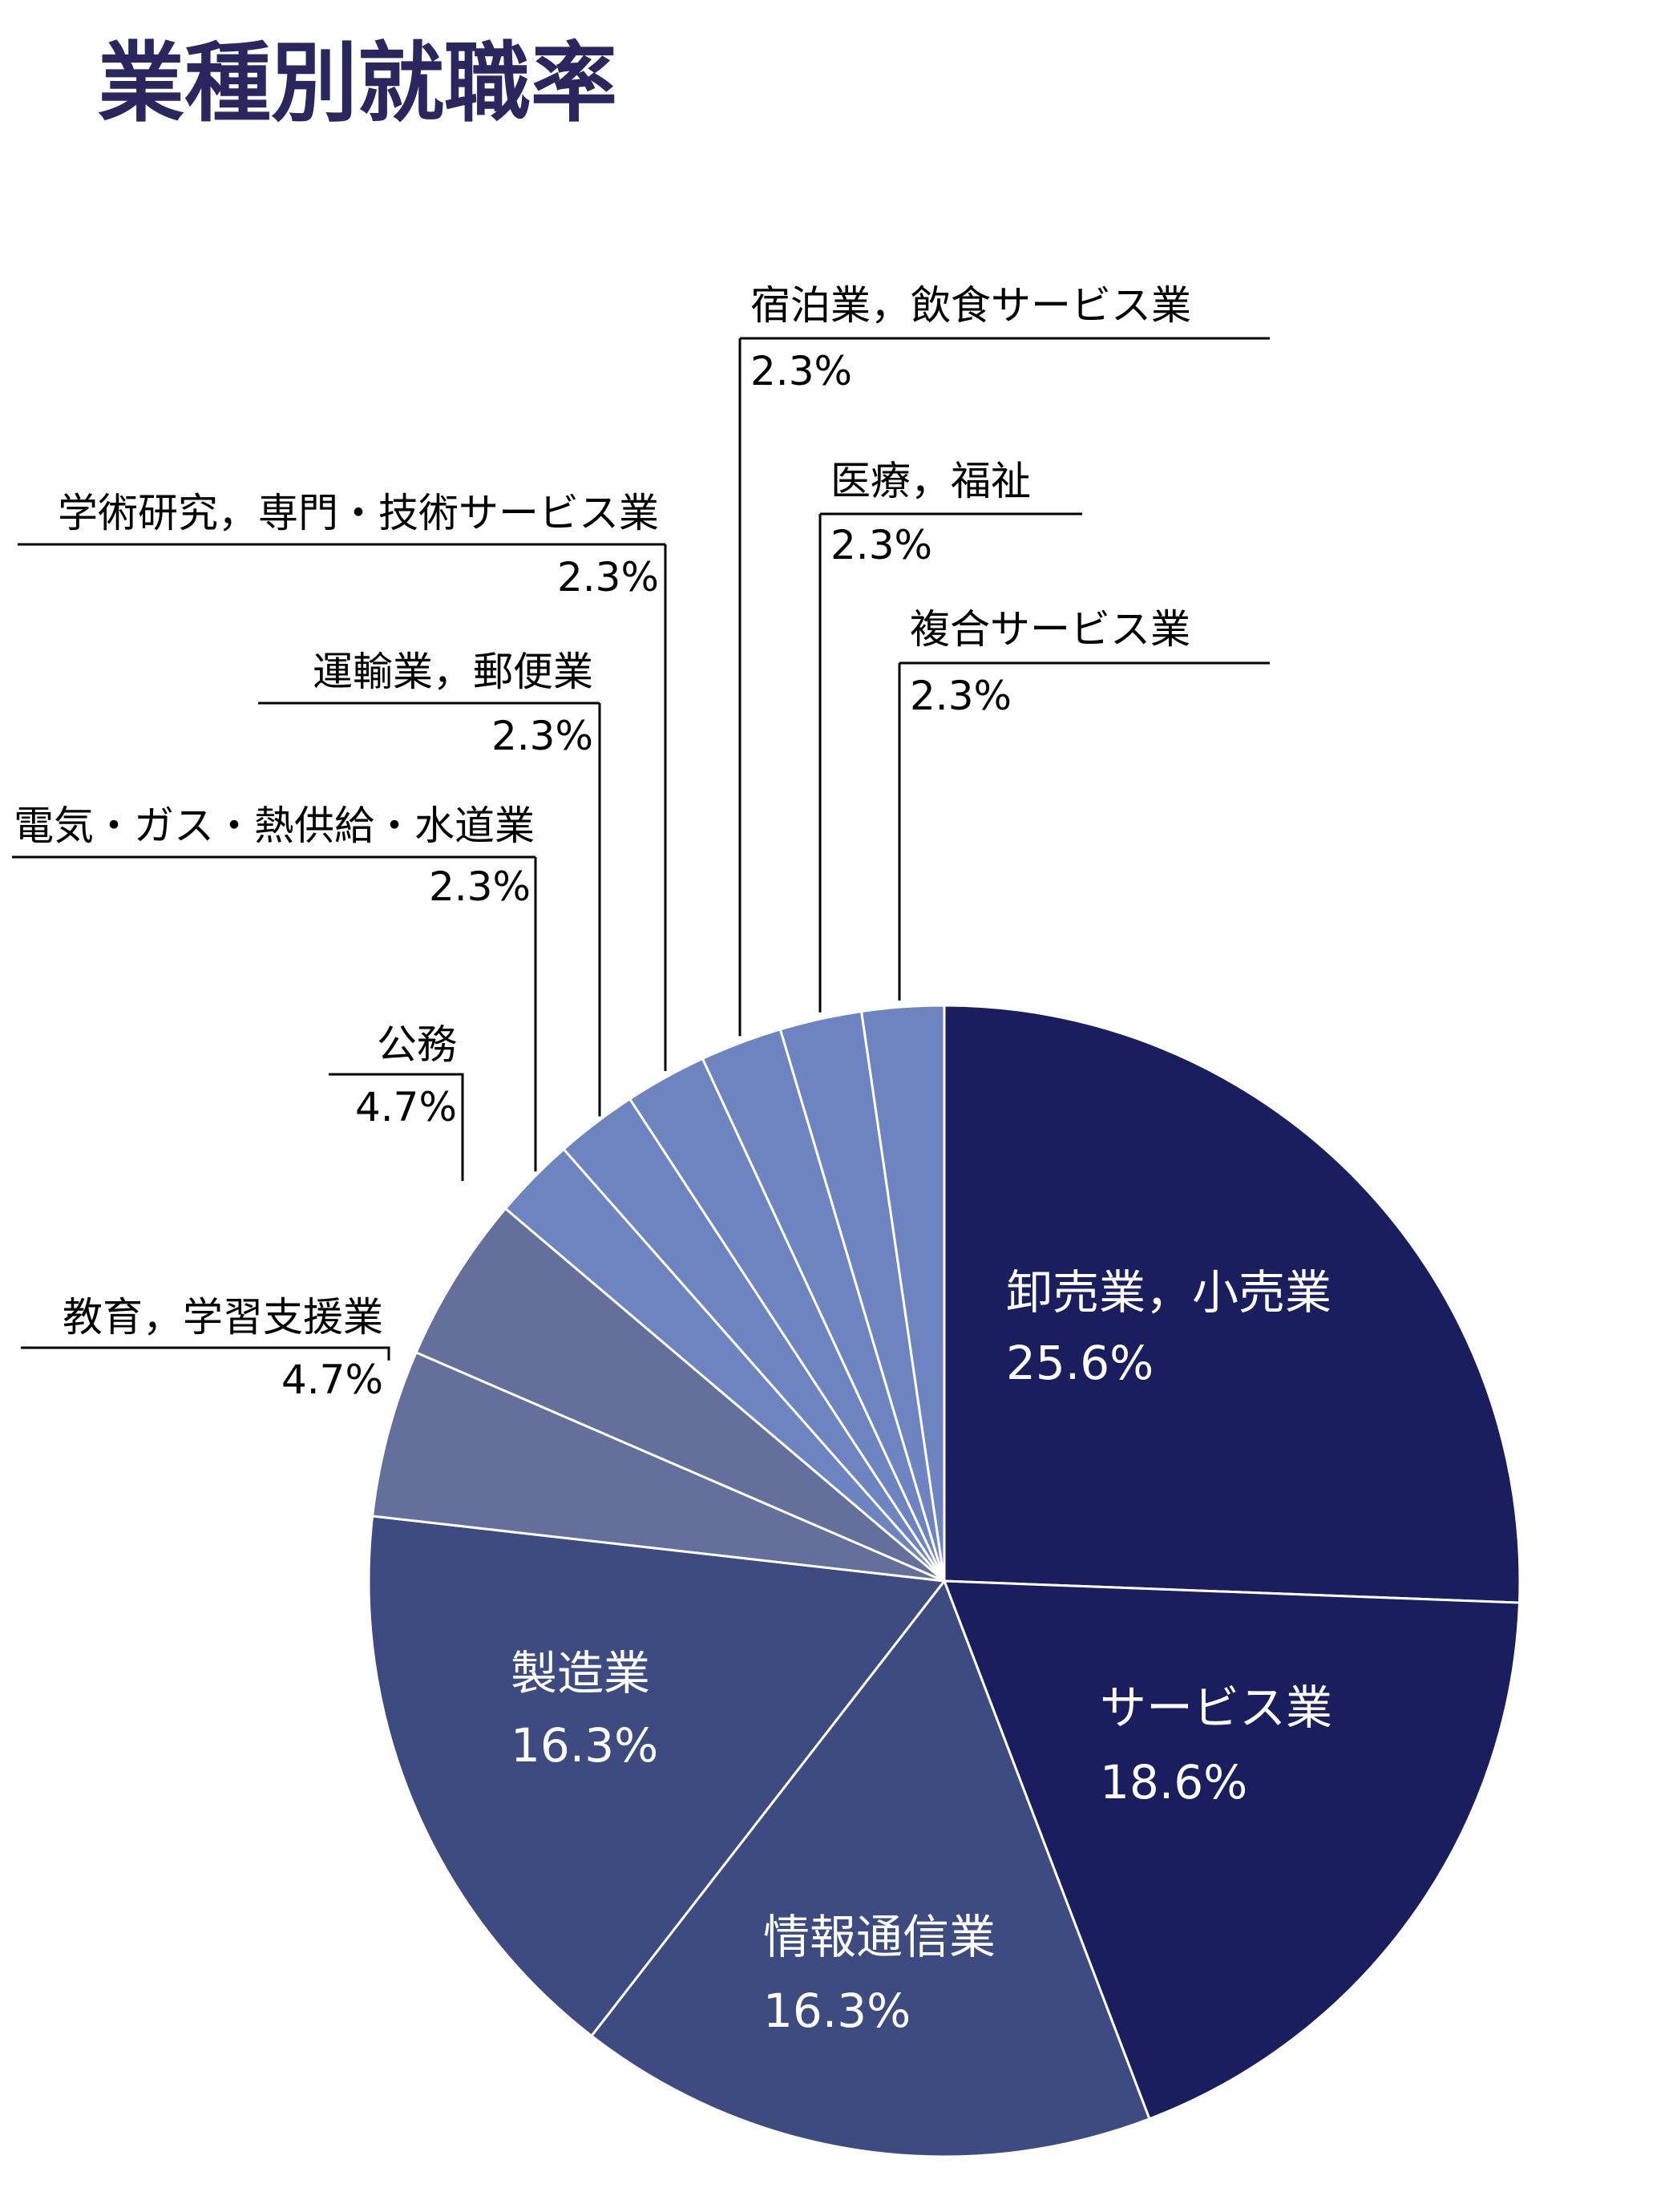 The image size is (1677, 2212). Describe the element at coordinates (1173, 1782) in the screenshot. I see `slice-value-label: 18.6%` at that location.